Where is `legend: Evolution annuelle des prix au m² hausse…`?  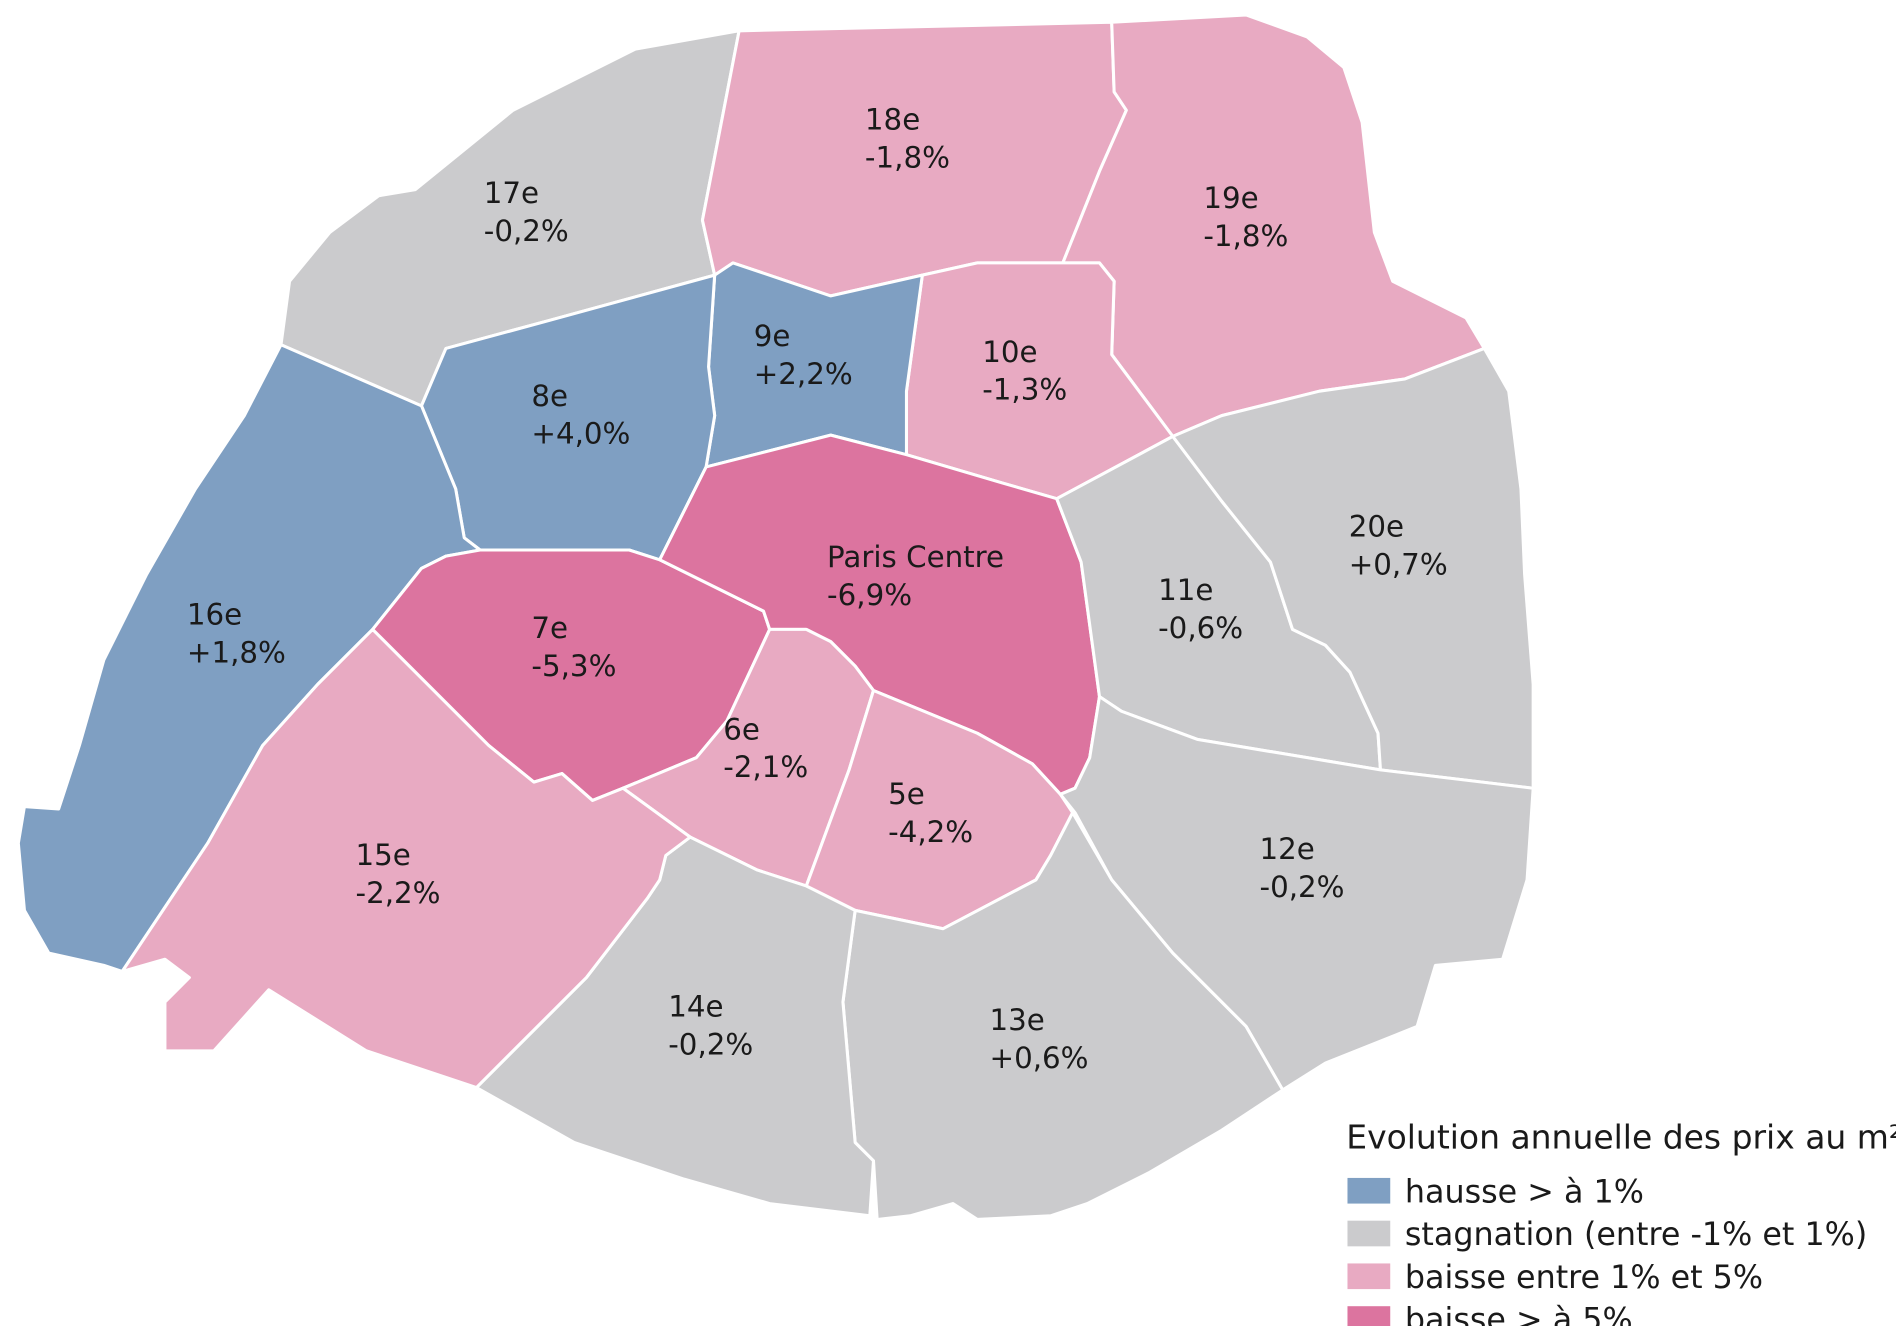
legend: Evolution annuelle des prix au m² hausse… is located at coordinates (1621, 1222).